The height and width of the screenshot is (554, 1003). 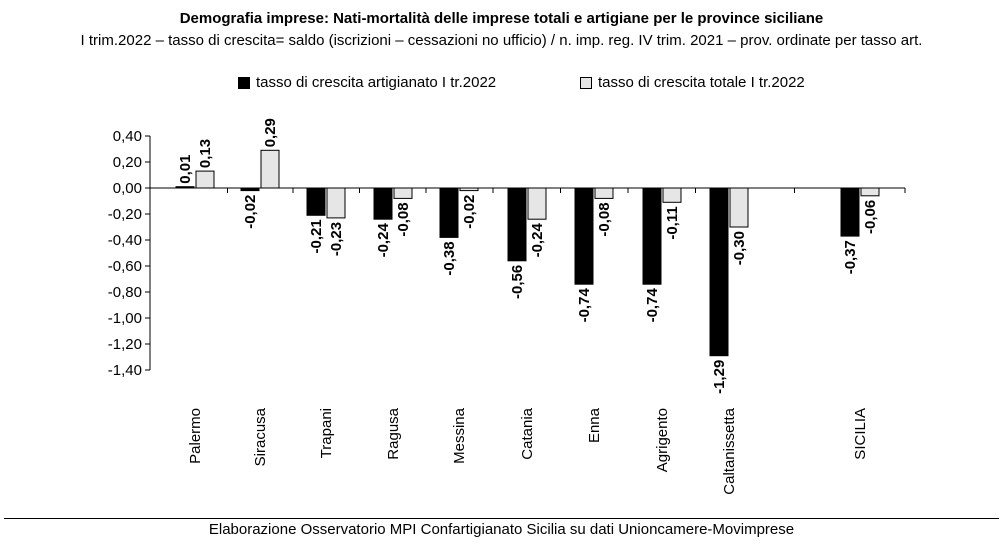 I want to click on y-tick-label: -1,20, so click(x=125, y=344).